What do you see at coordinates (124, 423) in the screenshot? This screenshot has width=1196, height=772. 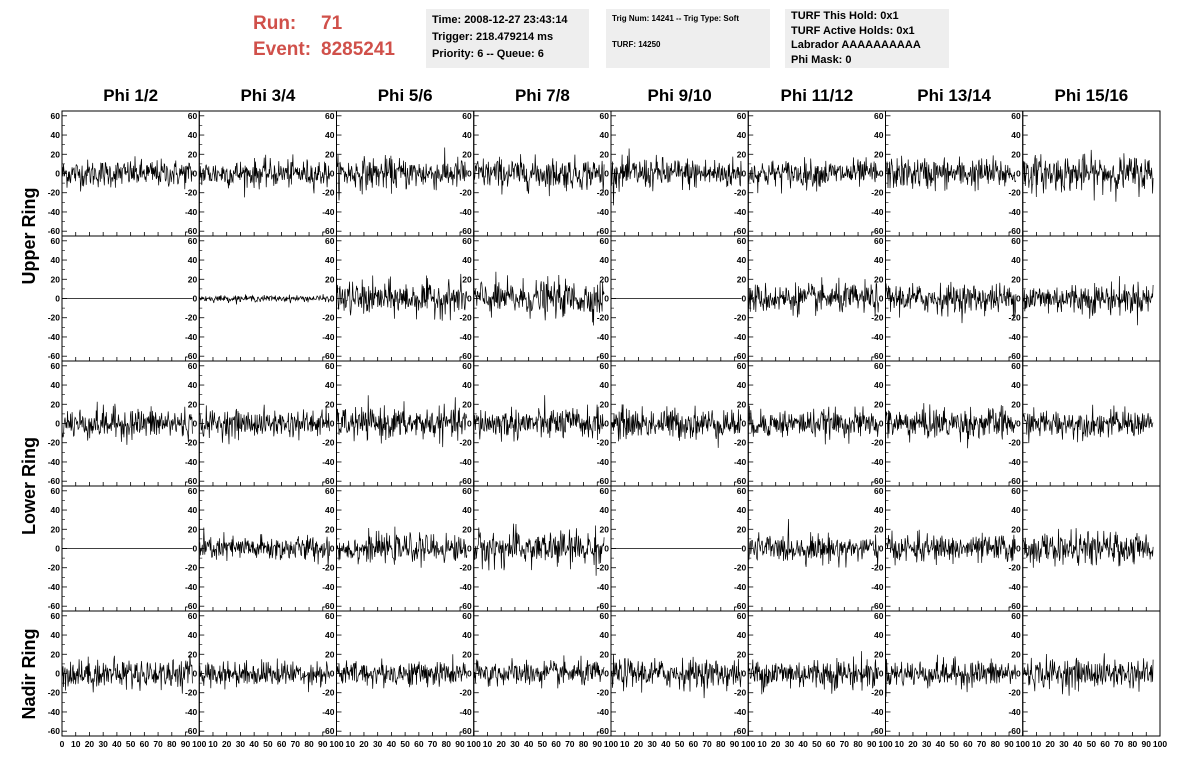 I see `panel-r3-c1: -60 -40 -20 0 20 40 60` at bounding box center [124, 423].